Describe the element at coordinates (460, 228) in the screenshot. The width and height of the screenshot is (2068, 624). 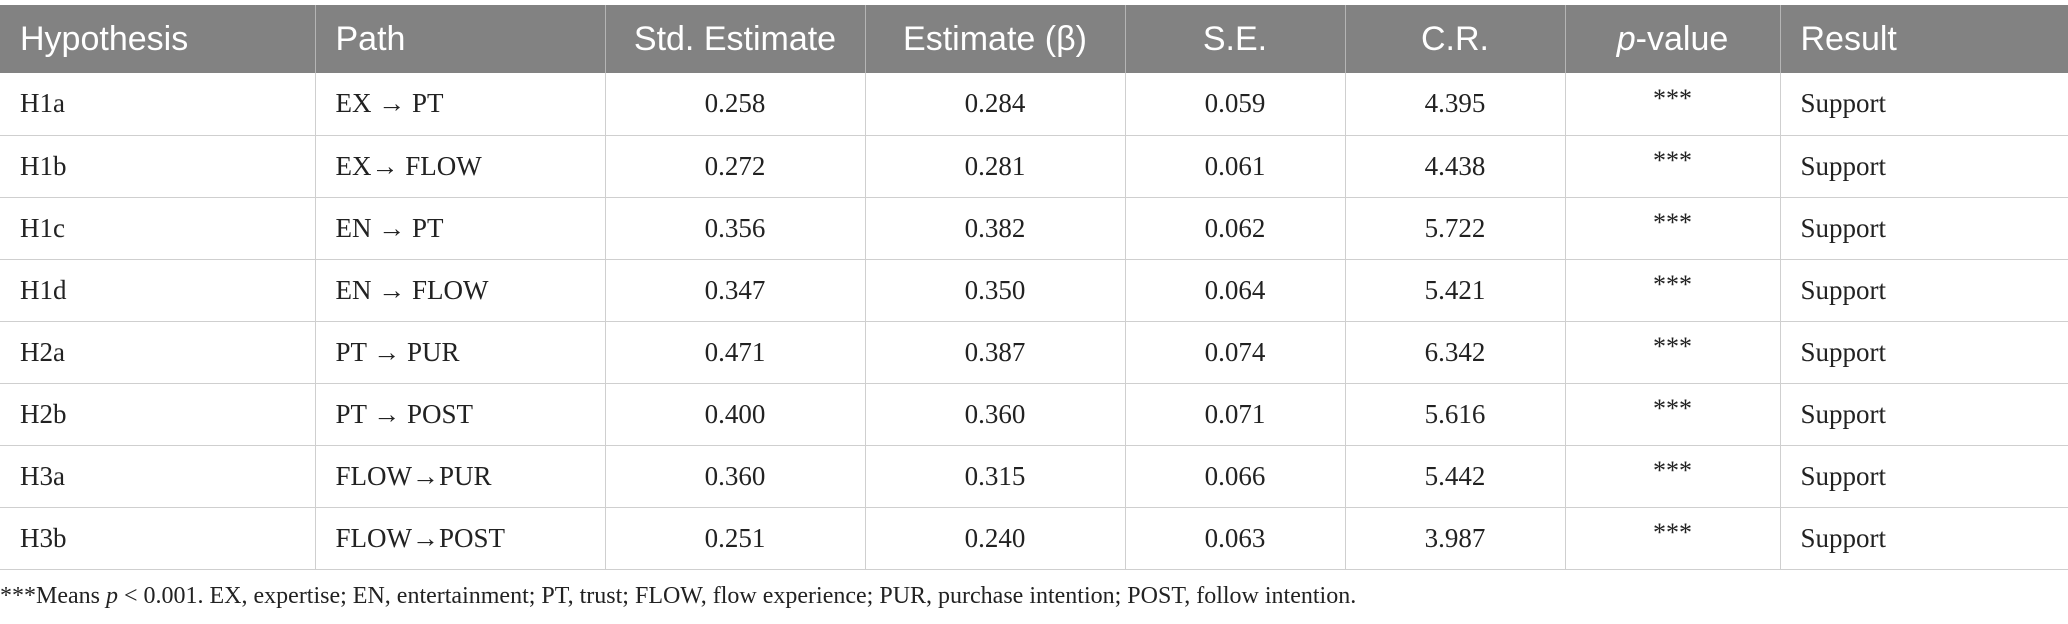
I see `cell-path: EN → PT` at that location.